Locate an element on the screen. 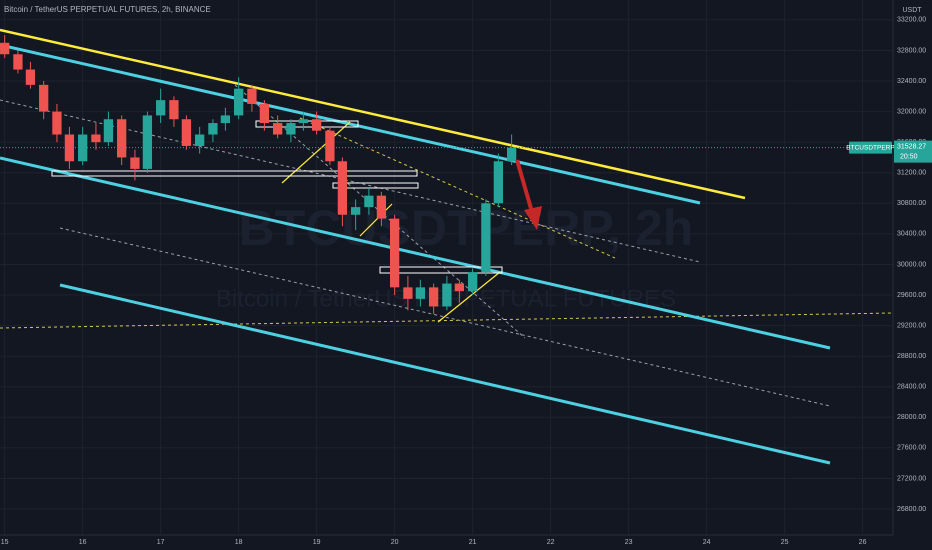 The image size is (932, 550). y-tick-label: 32000.00 is located at coordinates (911, 111).